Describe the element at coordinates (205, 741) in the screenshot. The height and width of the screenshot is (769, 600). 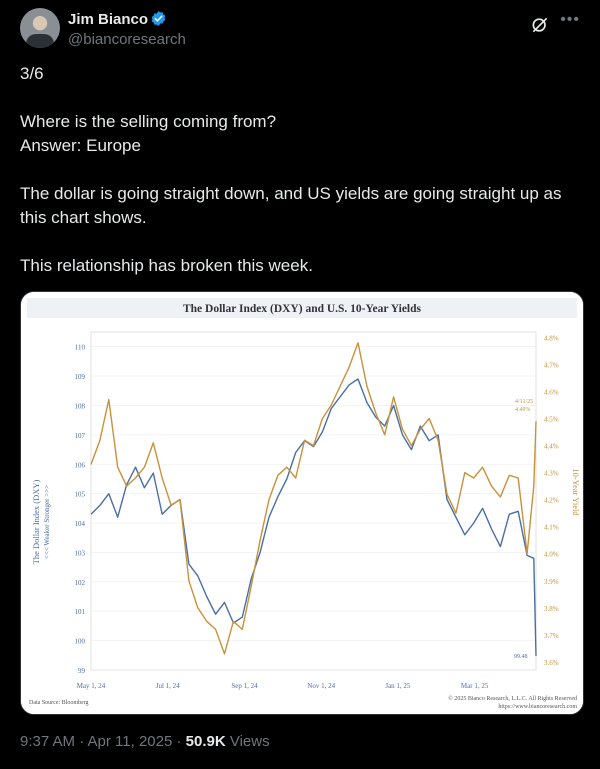
I see `views-count: 50.9K` at that location.